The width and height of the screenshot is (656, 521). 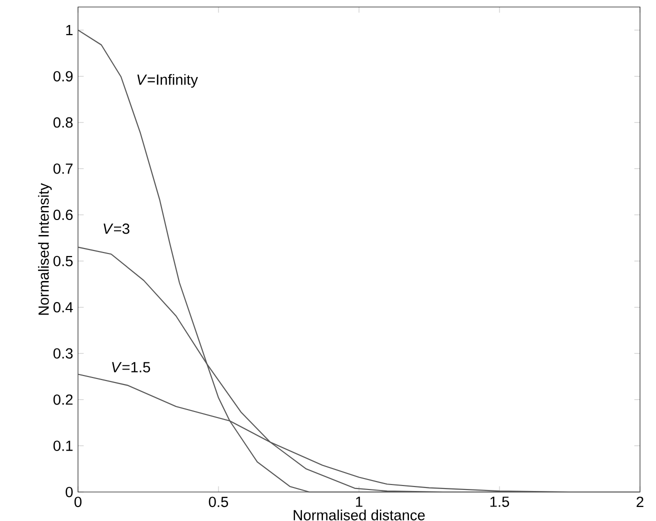 I want to click on y-tick-label: 0.5, so click(x=63, y=261).